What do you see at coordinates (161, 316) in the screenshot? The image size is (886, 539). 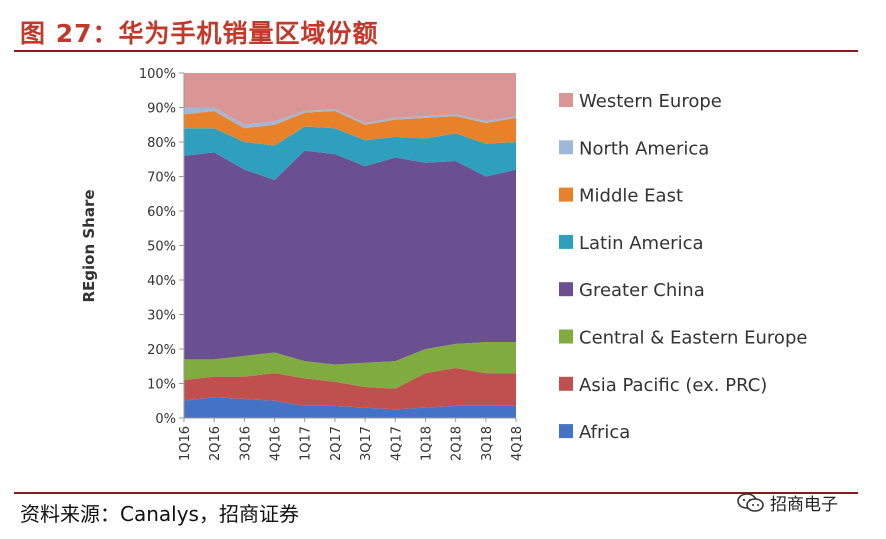 I see `y-tick-label: 30%` at bounding box center [161, 316].